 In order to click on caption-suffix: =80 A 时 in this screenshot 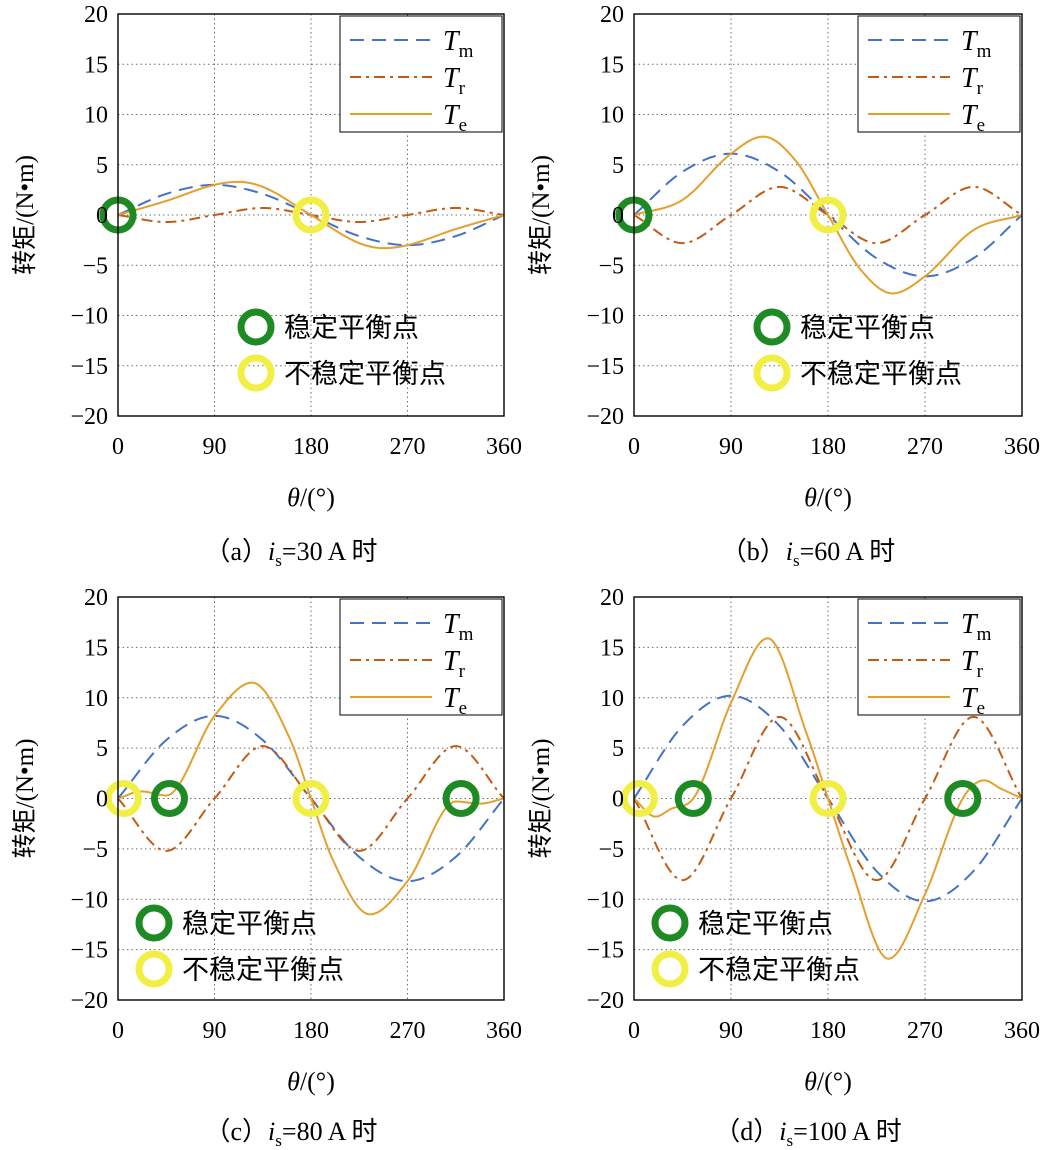, I will do `click(330, 1131)`.